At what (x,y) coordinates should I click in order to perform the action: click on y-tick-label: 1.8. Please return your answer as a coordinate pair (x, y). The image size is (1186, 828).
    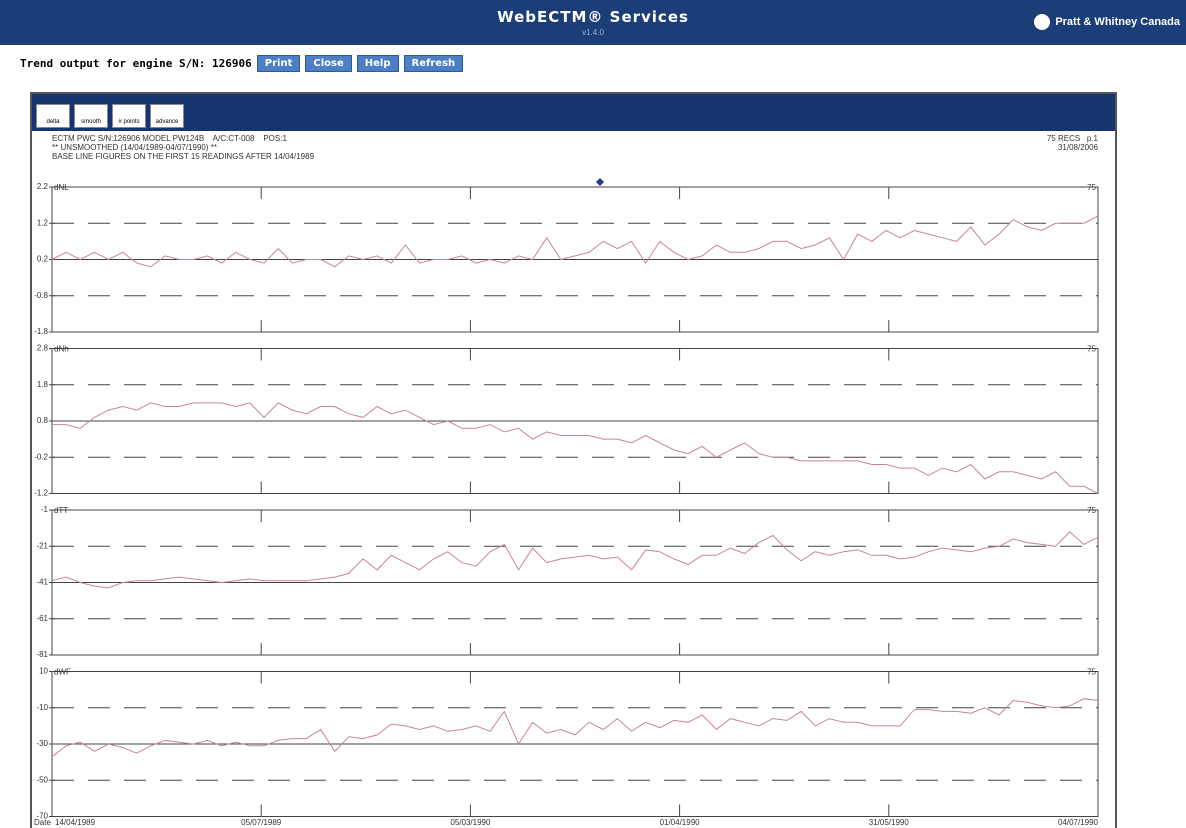
    Looking at the image, I should click on (43, 384).